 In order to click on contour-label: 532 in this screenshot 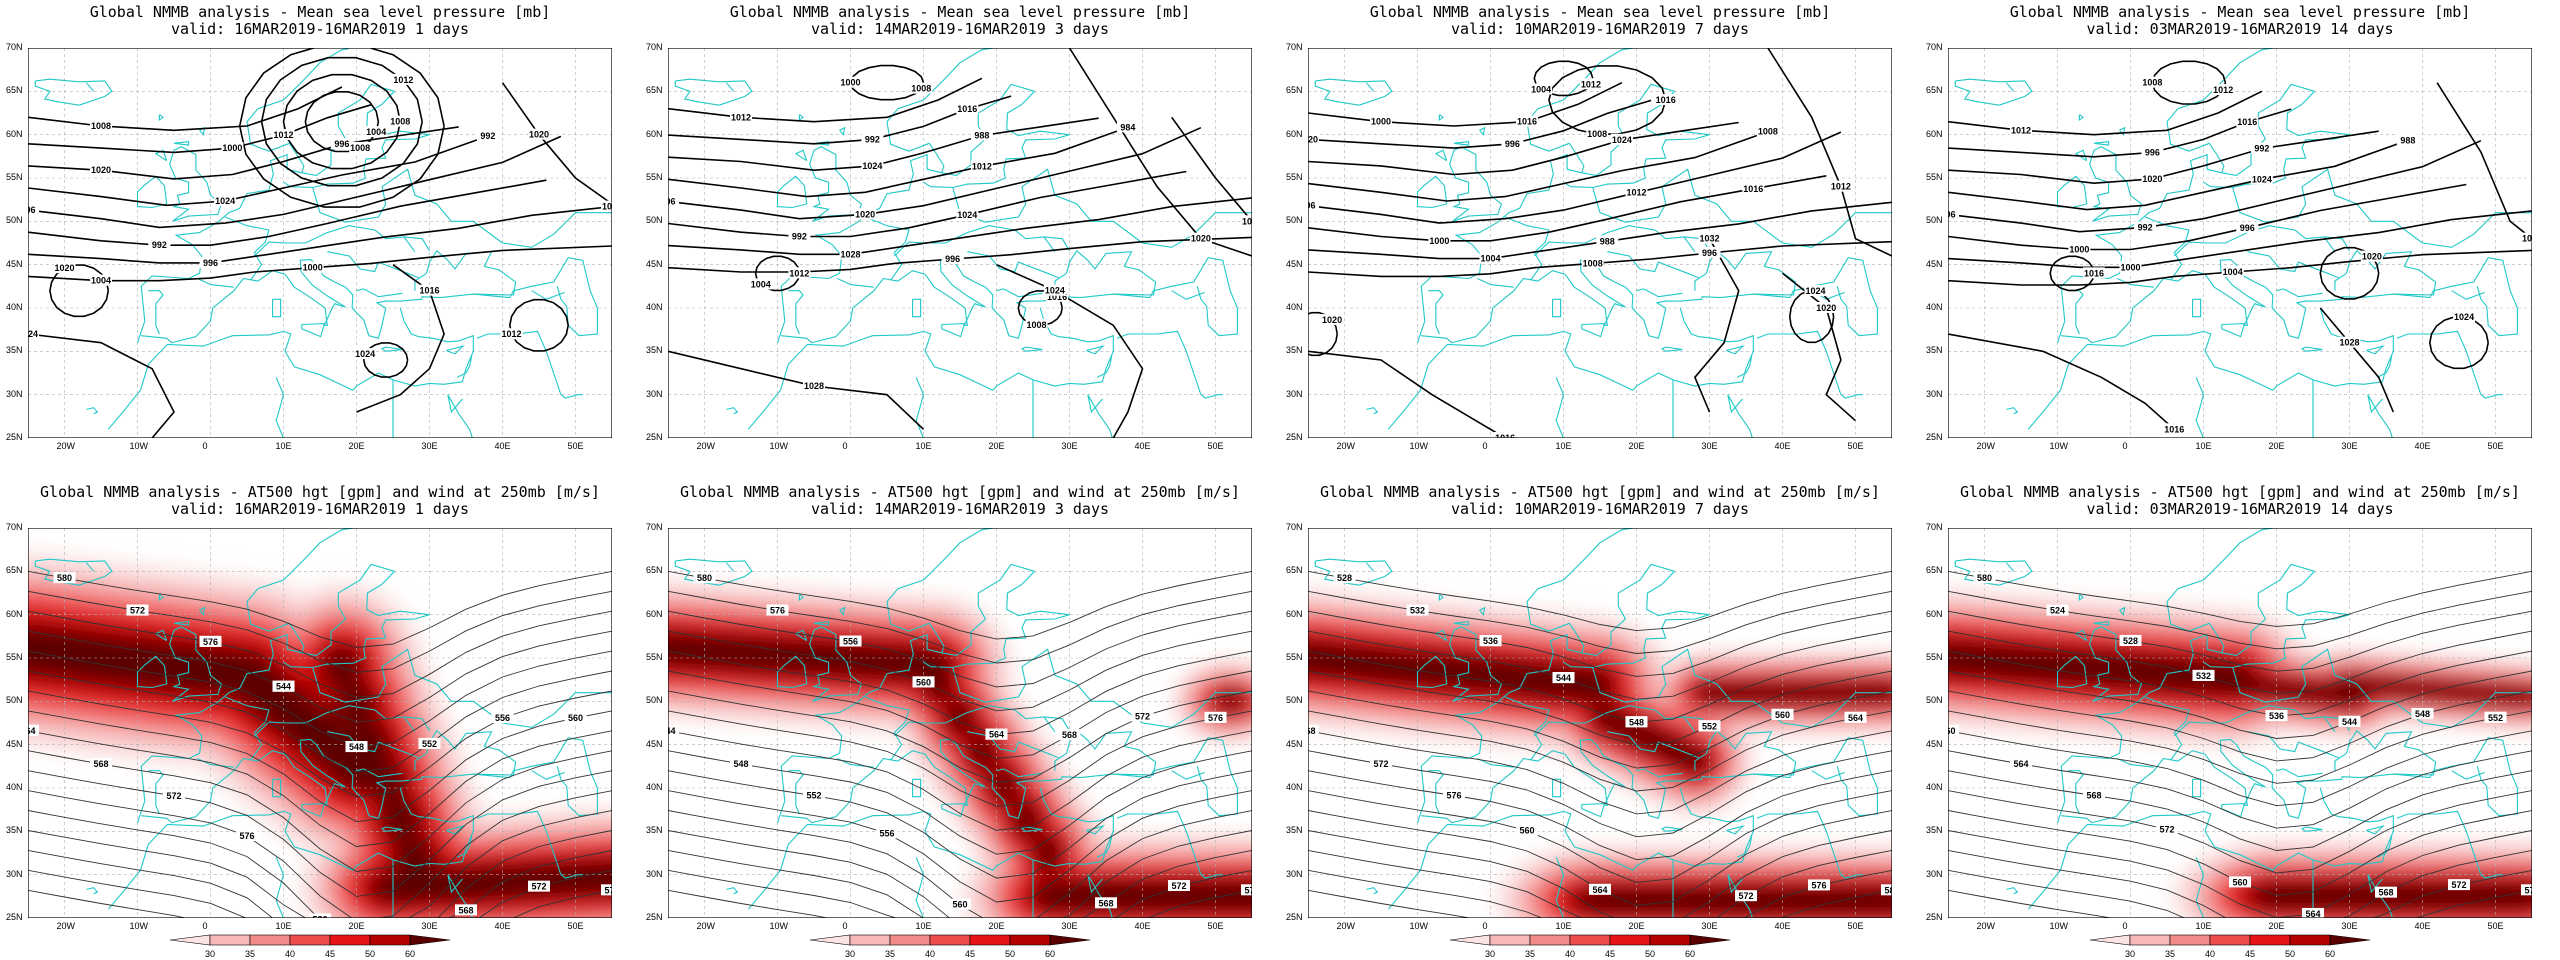, I will do `click(1417, 611)`.